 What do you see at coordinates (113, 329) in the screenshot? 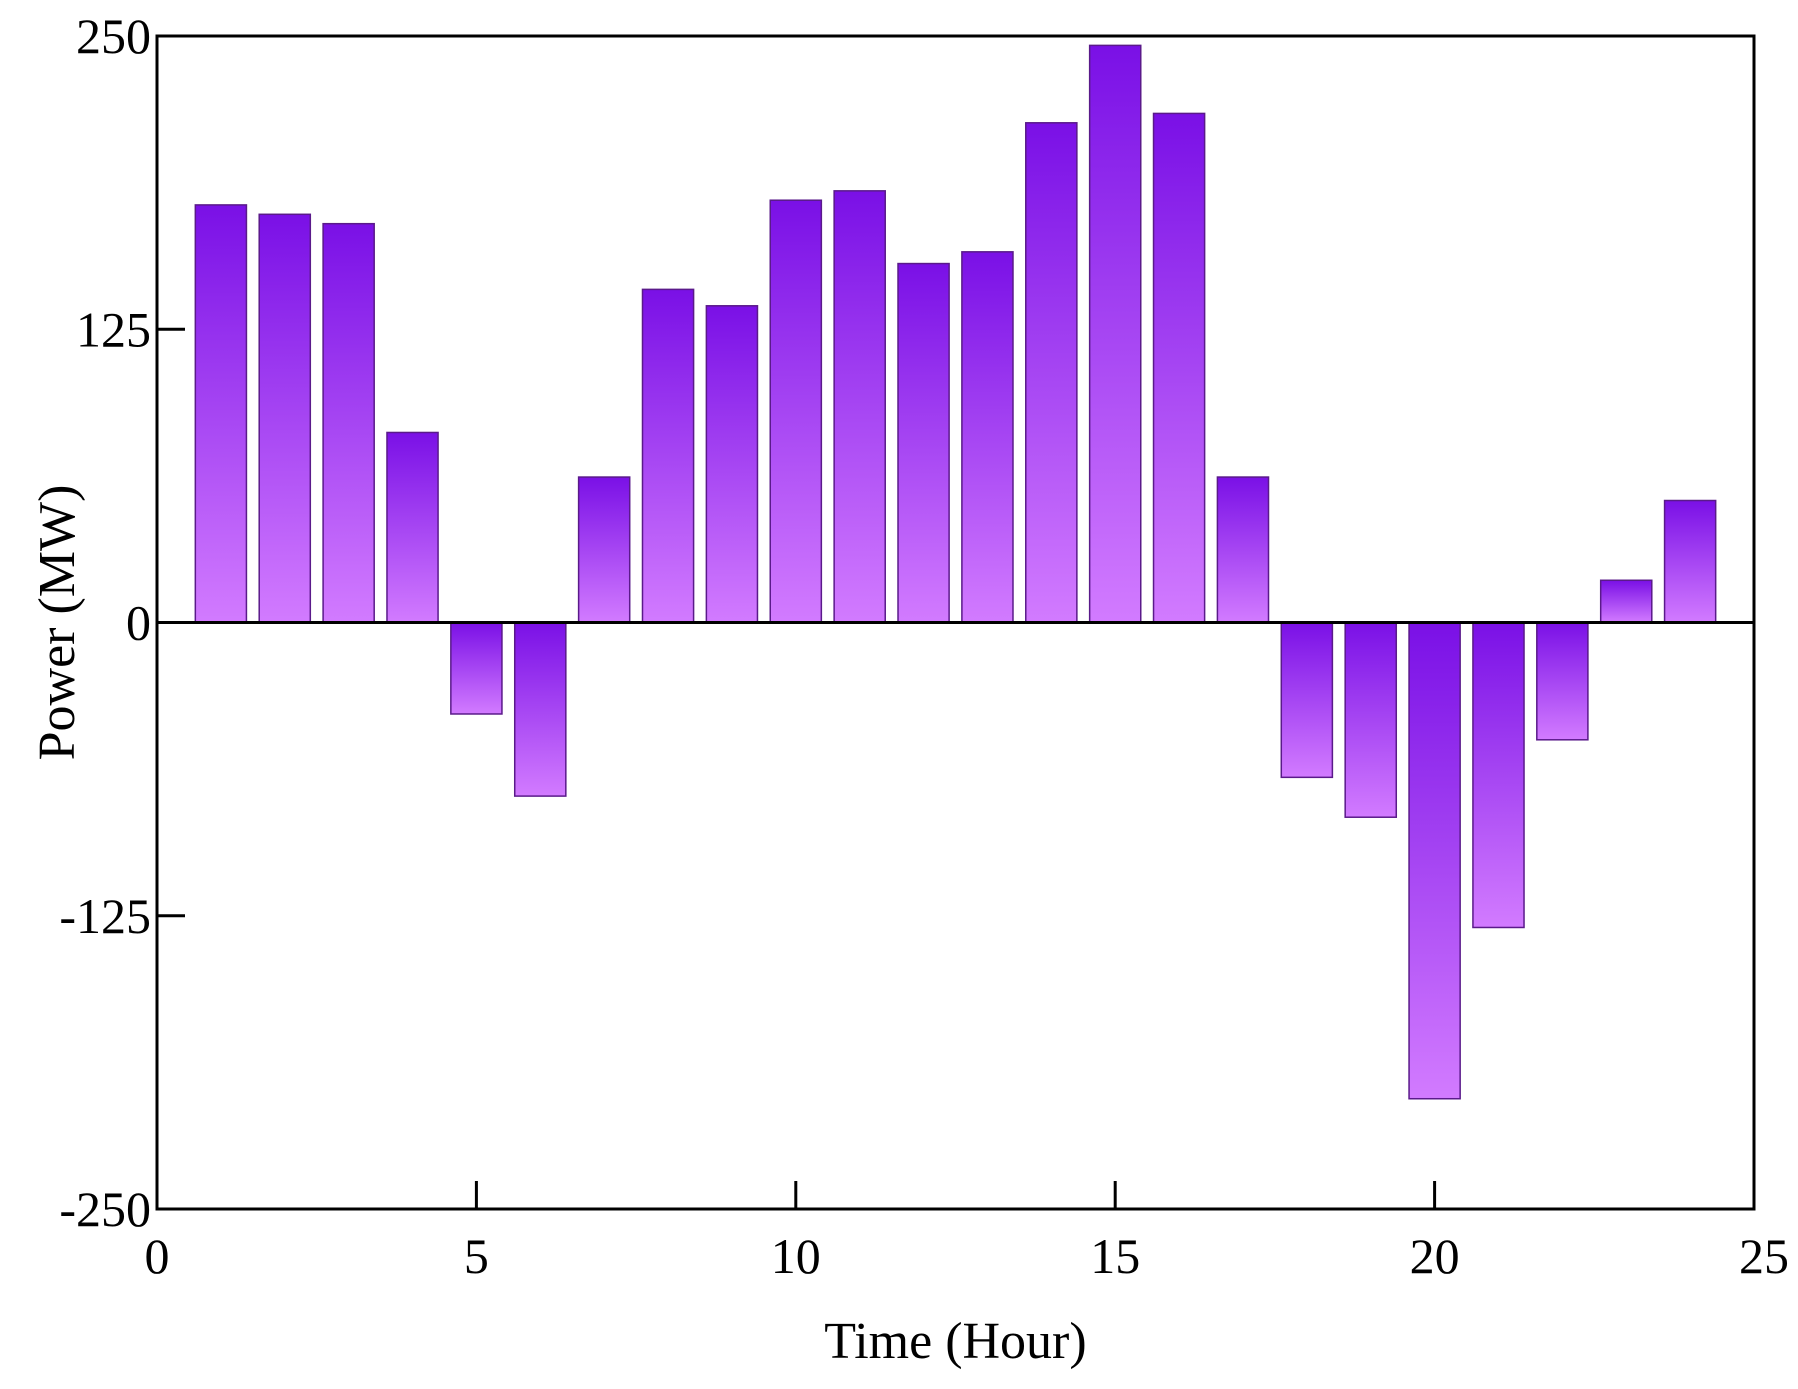
I see `y-tick-label: 125` at bounding box center [113, 329].